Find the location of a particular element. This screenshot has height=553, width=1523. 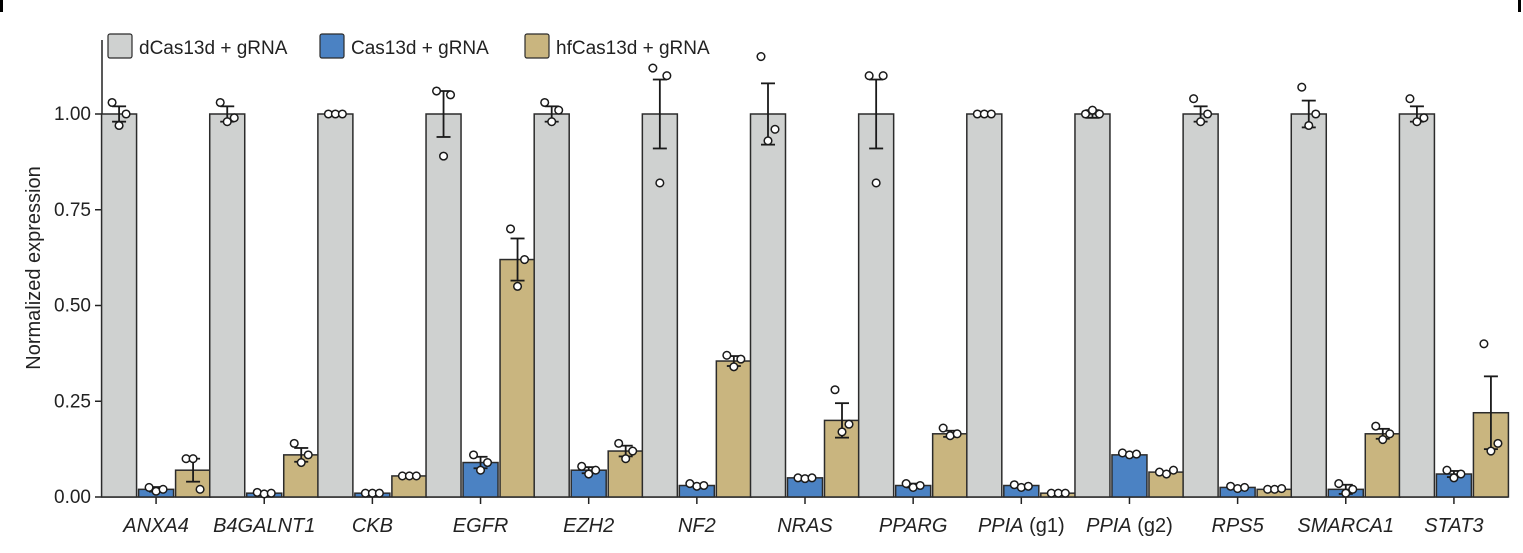

legend-label: hfCas13d + gRNA is located at coordinates (633, 48).